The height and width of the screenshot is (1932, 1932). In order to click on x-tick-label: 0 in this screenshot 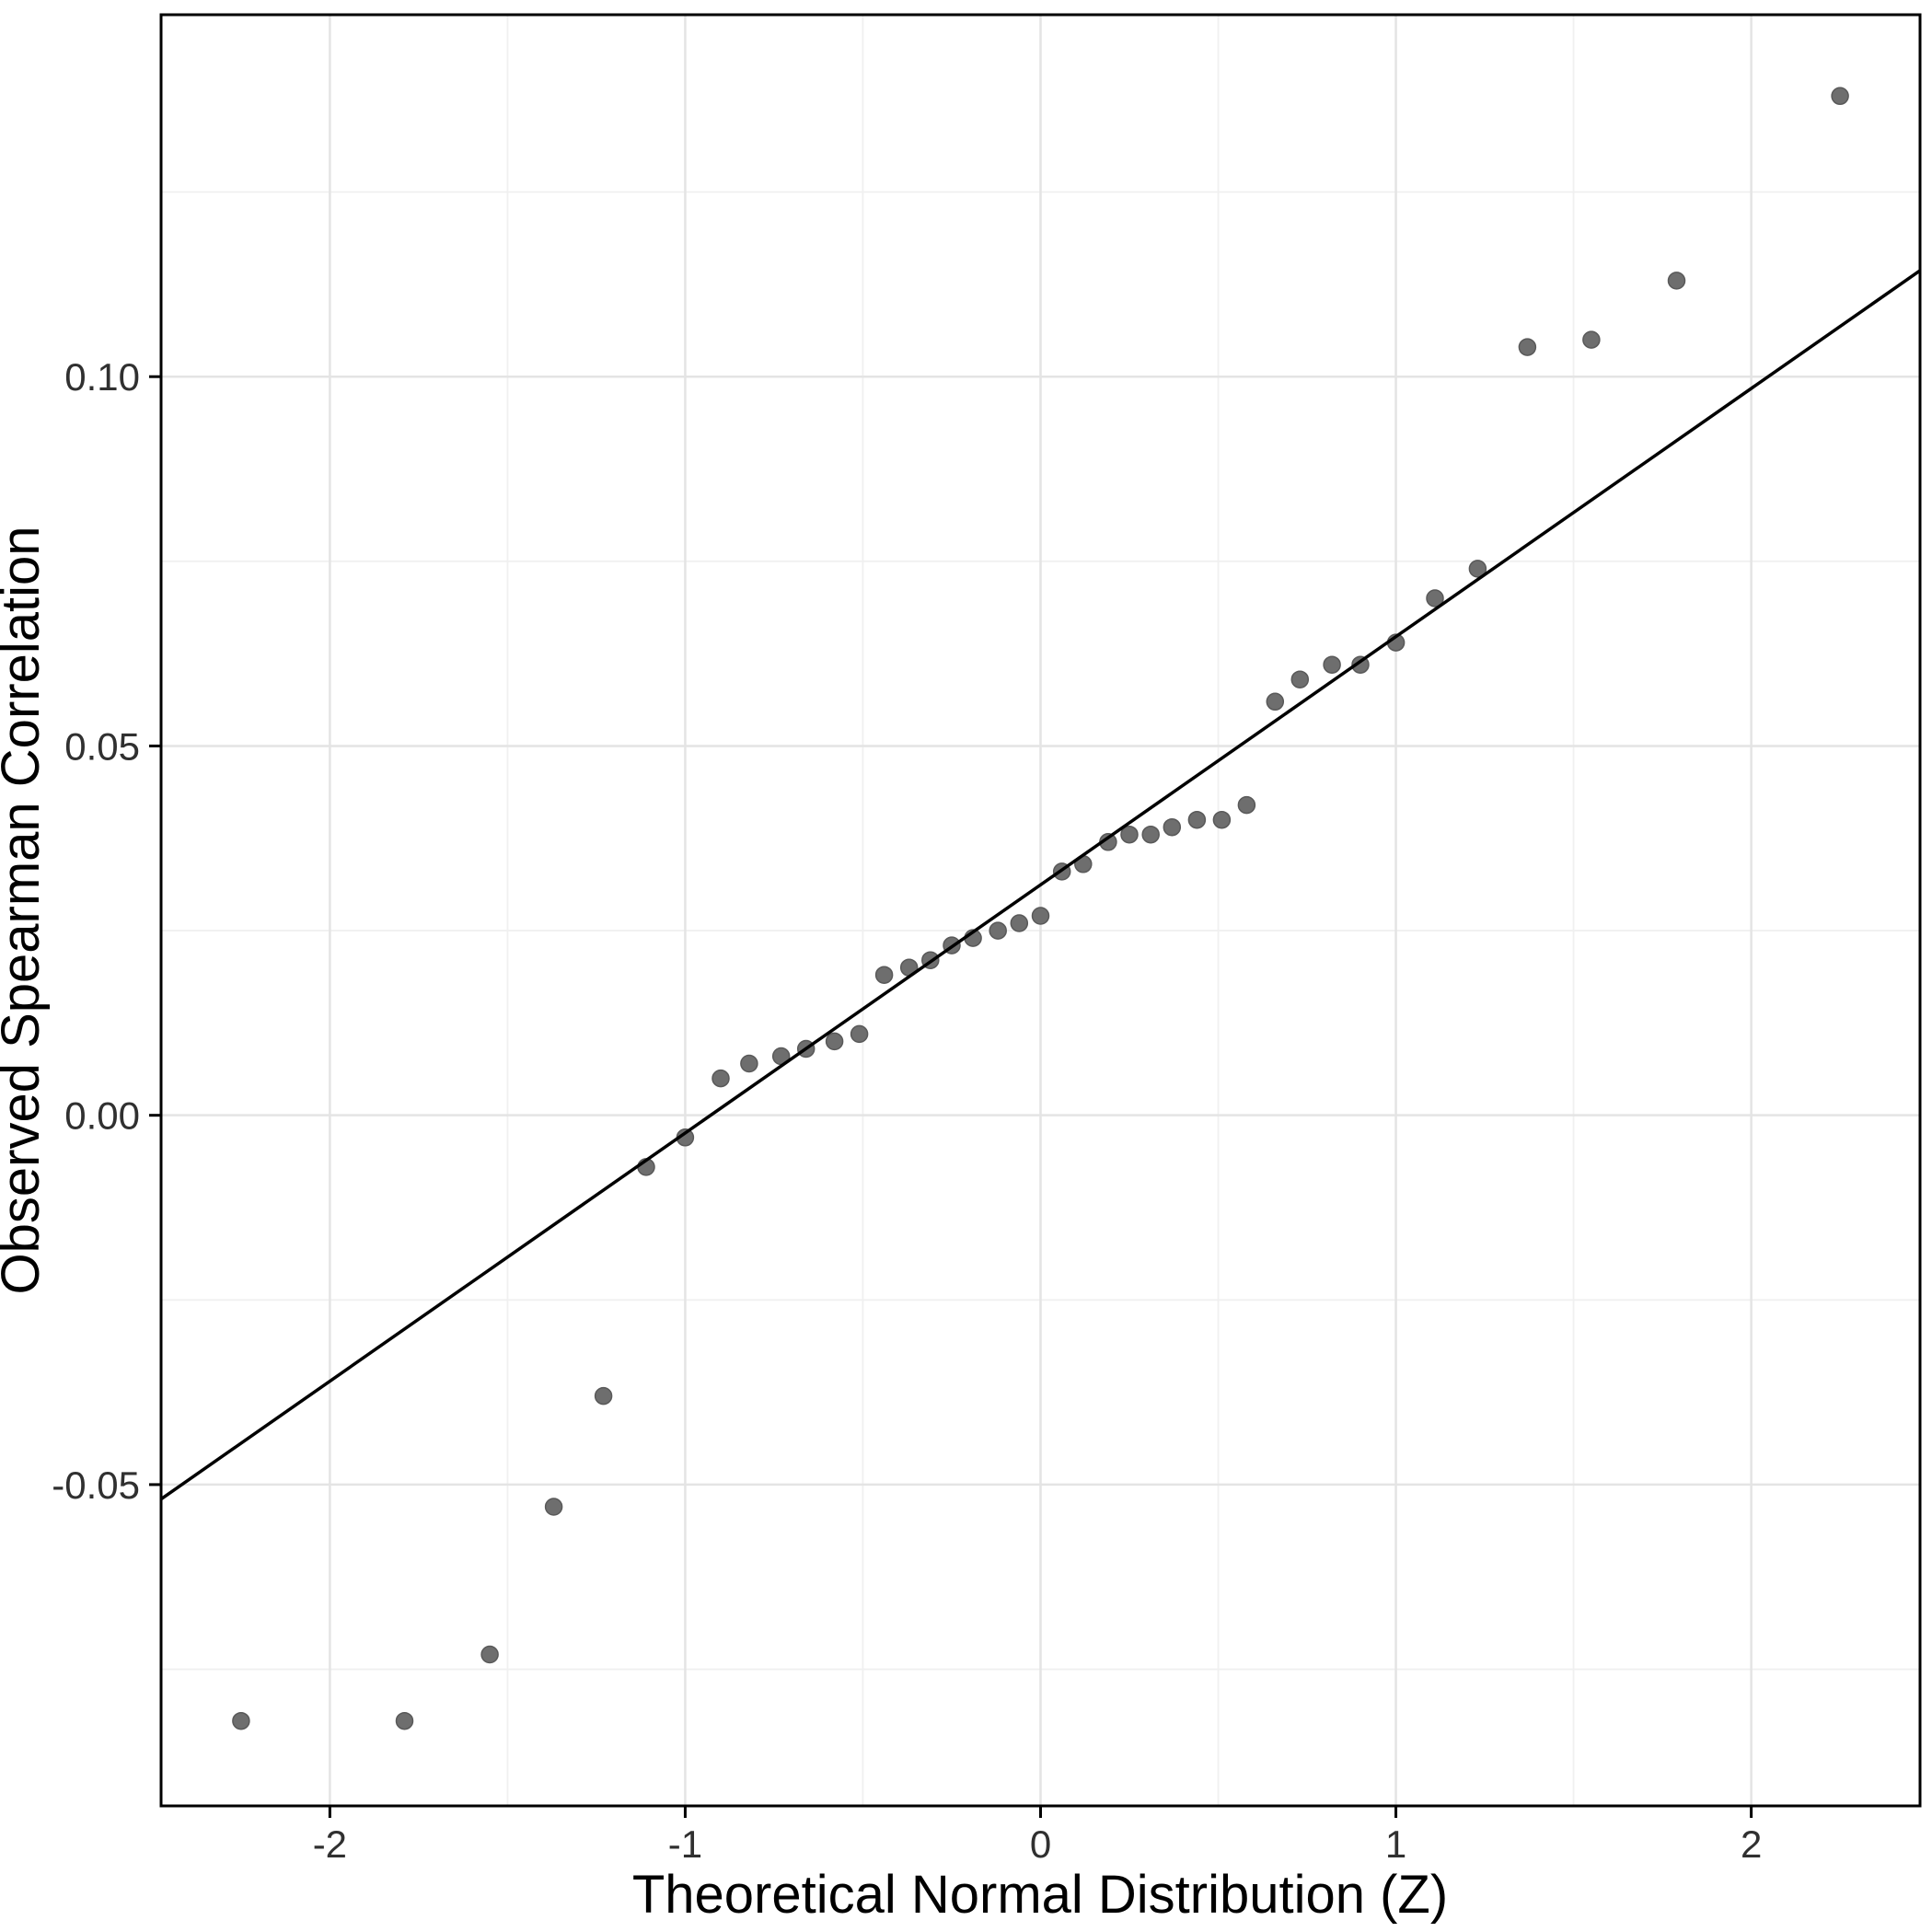, I will do `click(1040, 1844)`.